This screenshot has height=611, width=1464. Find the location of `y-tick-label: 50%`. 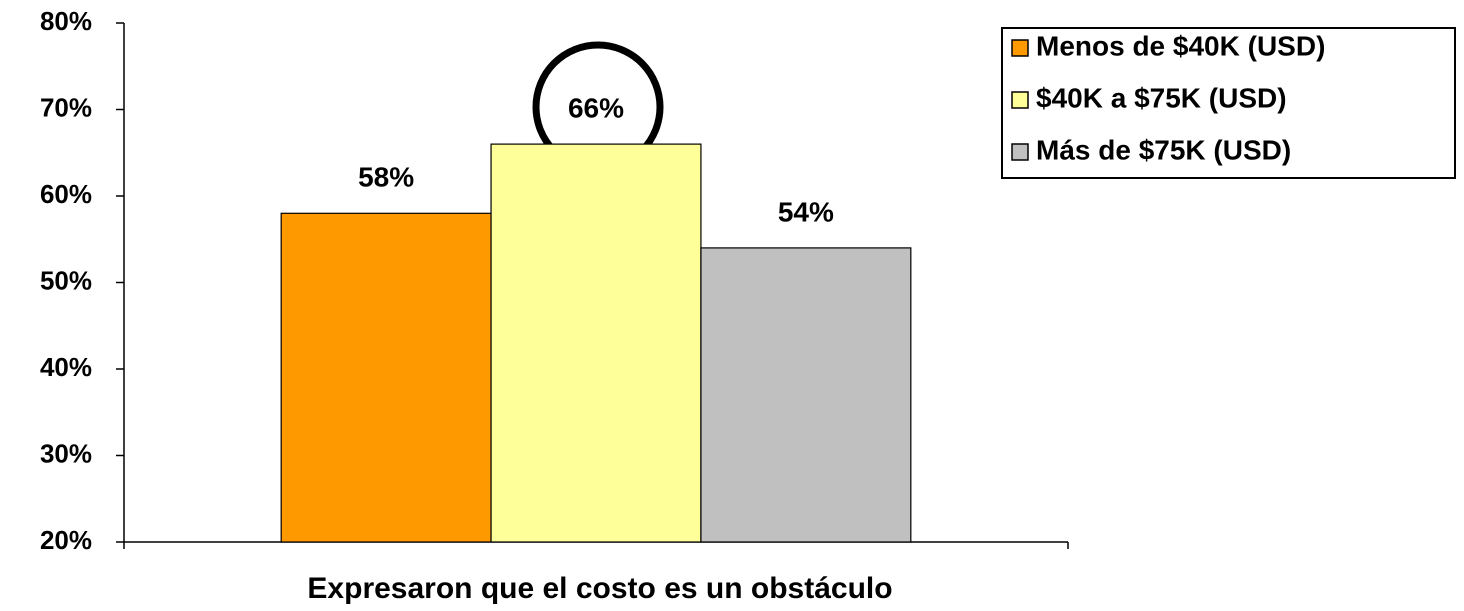

y-tick-label: 50% is located at coordinates (66, 280).